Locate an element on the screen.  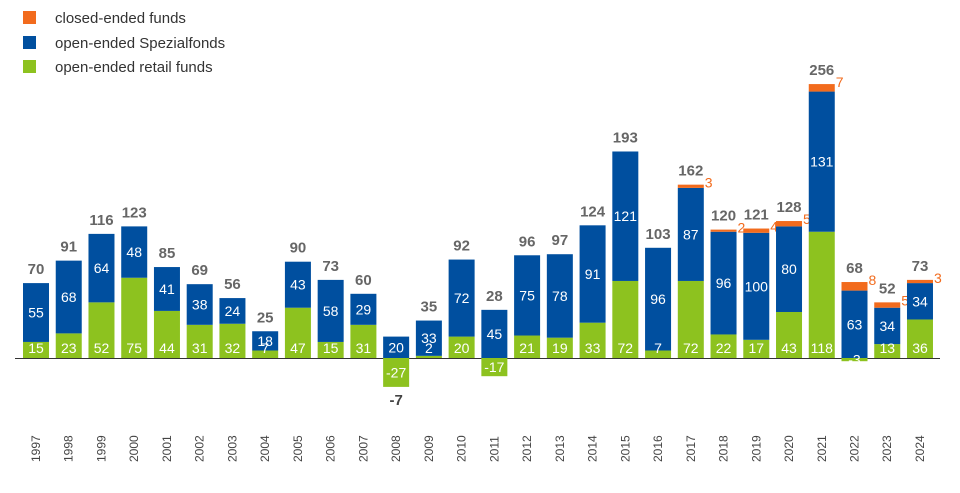
bar-retail-2018 is located at coordinates (723, 346).